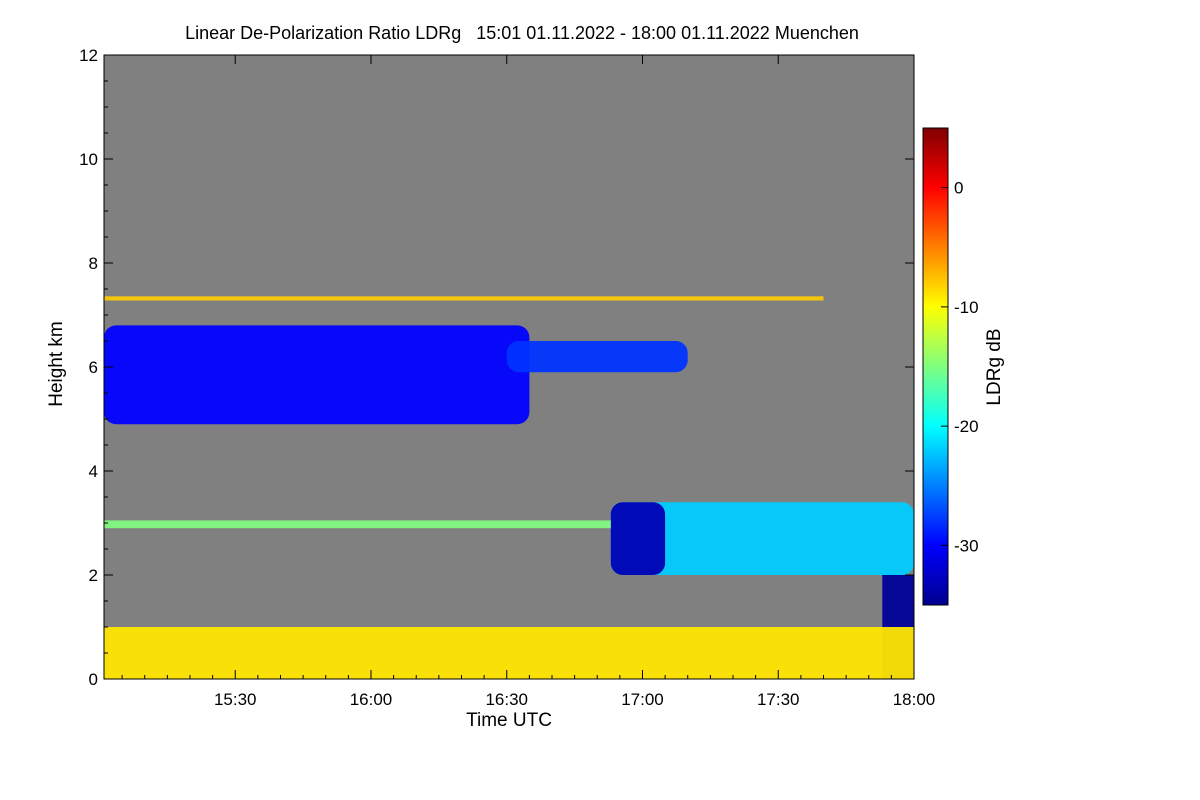 The image size is (1200, 800). What do you see at coordinates (935, 366) in the screenshot?
I see `colorbar` at bounding box center [935, 366].